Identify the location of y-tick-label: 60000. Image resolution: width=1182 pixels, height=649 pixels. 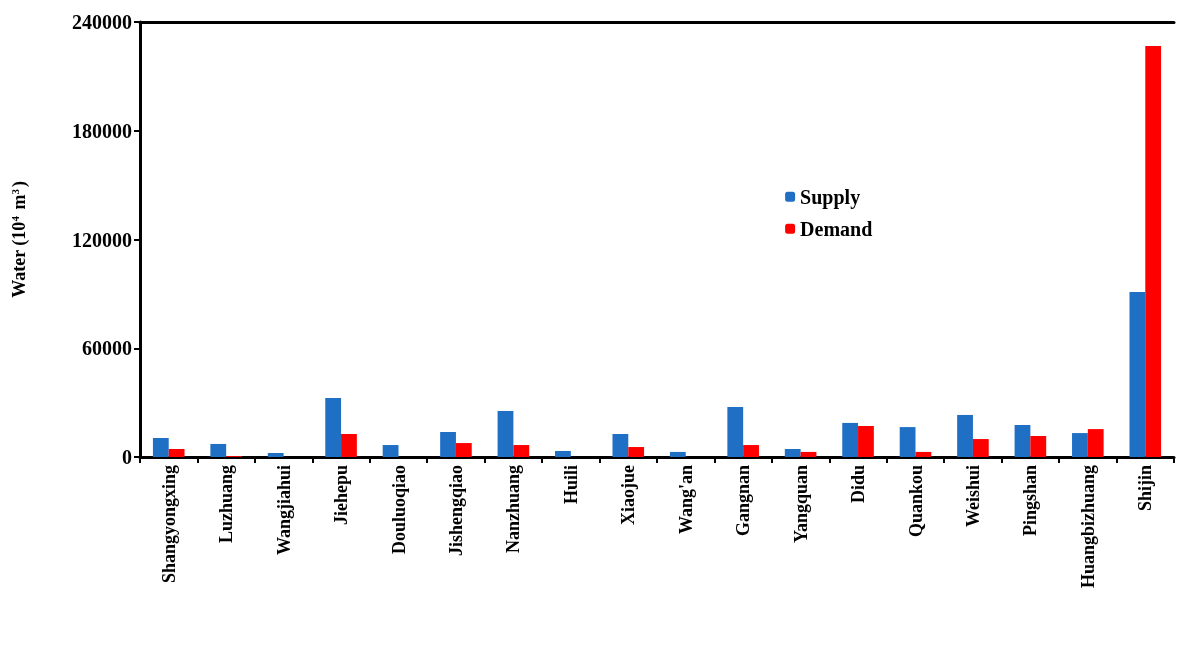
(107, 348).